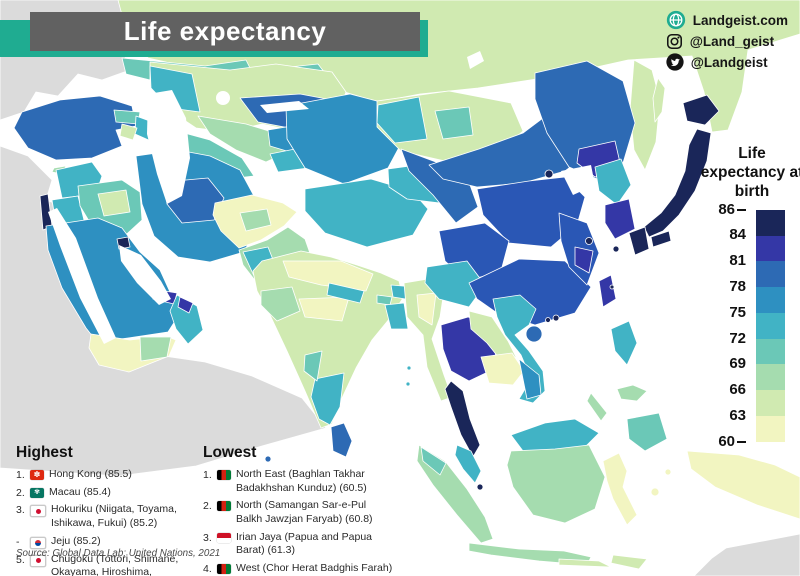 The height and width of the screenshot is (576, 800). Describe the element at coordinates (455, 284) in the screenshot. I see `map-region-yunnan` at that location.